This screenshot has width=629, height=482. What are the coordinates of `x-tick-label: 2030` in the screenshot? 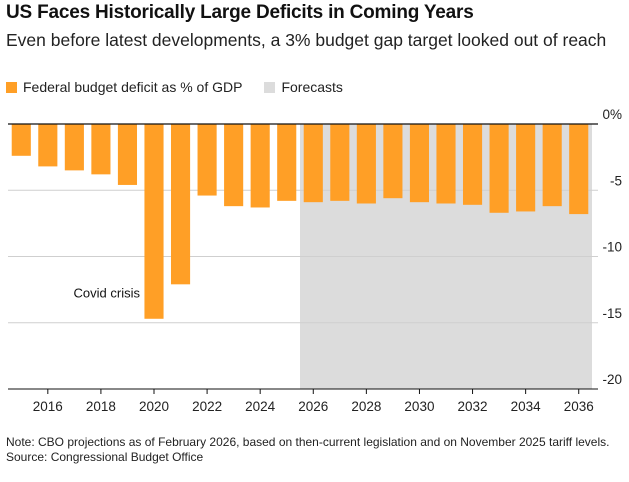 It's located at (419, 406).